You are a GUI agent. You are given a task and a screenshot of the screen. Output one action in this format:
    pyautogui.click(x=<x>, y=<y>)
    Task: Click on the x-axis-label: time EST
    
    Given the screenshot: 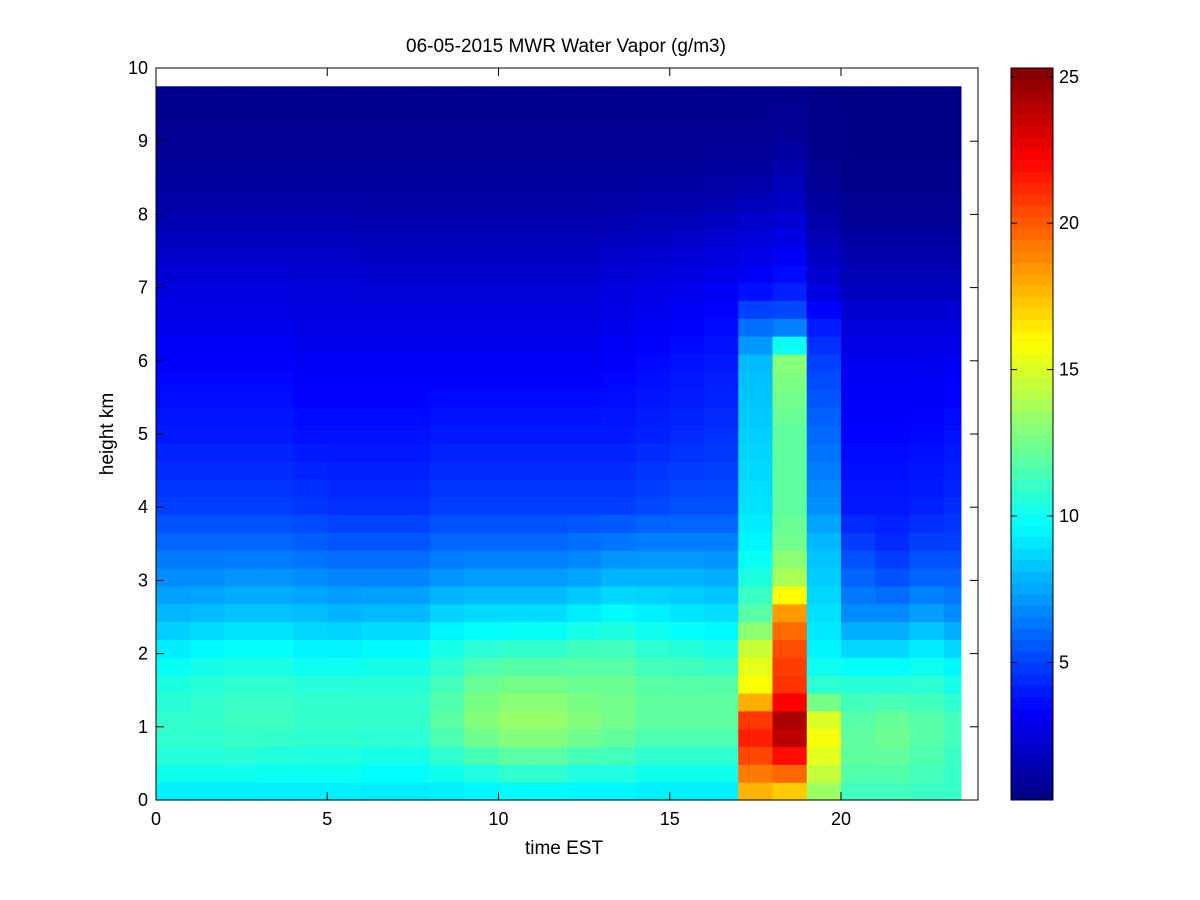 What is the action you would take?
    pyautogui.click(x=564, y=848)
    